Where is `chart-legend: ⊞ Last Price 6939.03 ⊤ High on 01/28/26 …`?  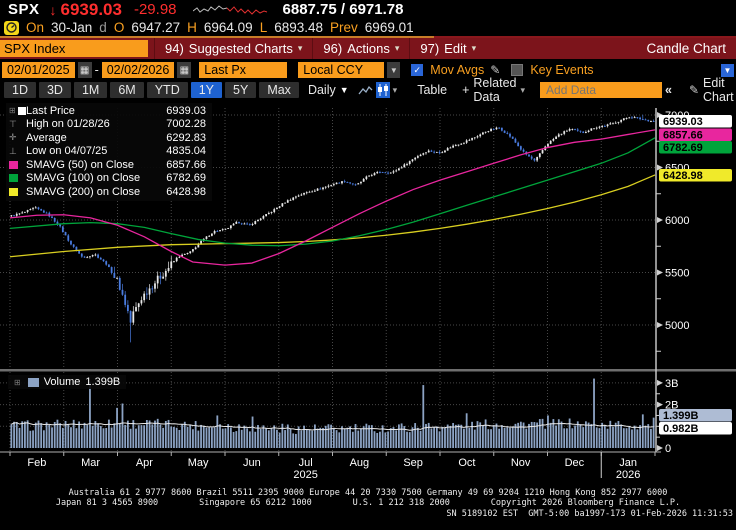
chart-legend: ⊞ Last Price 6939.03 ⊤ High on 01/28/26 … is located at coordinates (109, 152).